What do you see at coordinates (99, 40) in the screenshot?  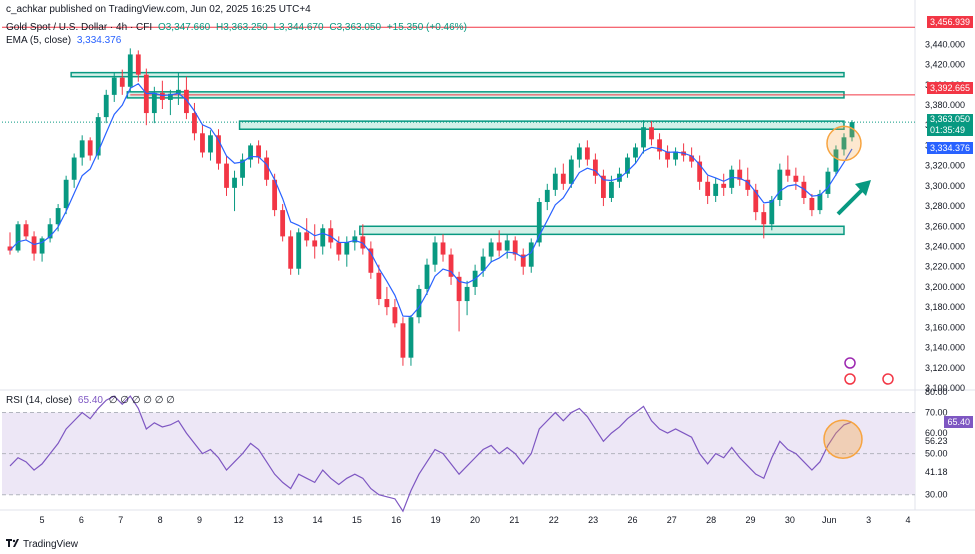 I see `ema-value: 3,334.376` at bounding box center [99, 40].